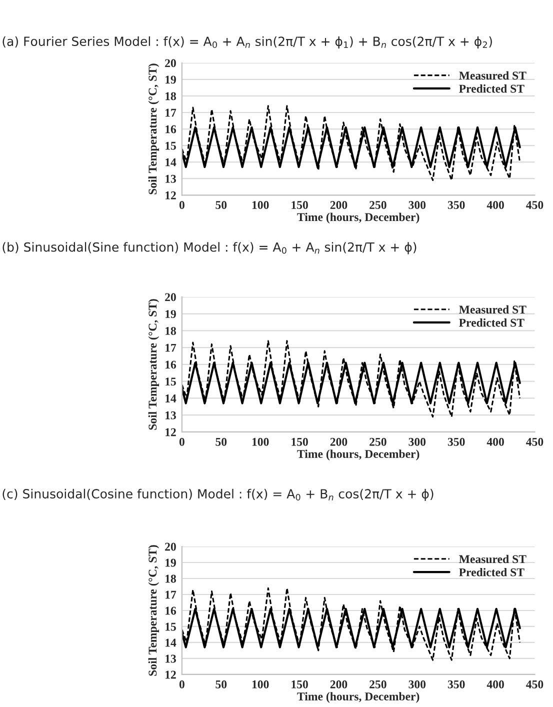 This screenshot has width=553, height=707. I want to click on chart-title: (c) Sinusoidal(Cosine function) Model : f(x) = A$_{0}$ + B$_{n}$ cos(2π/T x + ϕ), so click(218, 494).